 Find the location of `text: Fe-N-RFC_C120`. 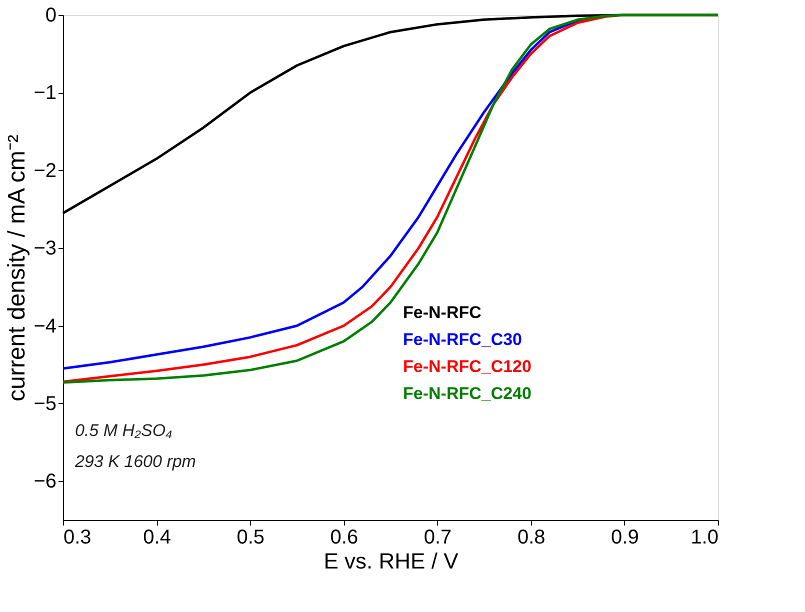

text: Fe-N-RFC_C120 is located at coordinates (467, 366).